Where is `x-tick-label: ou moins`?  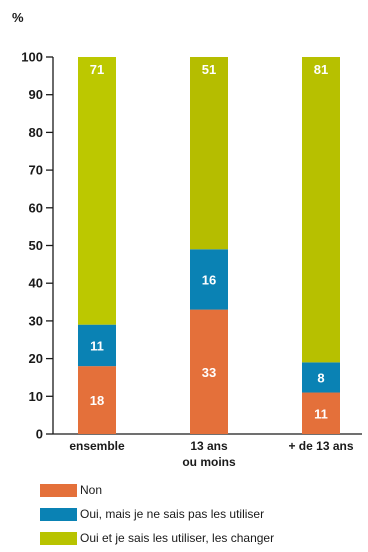
x-tick-label: ou moins is located at coordinates (209, 462).